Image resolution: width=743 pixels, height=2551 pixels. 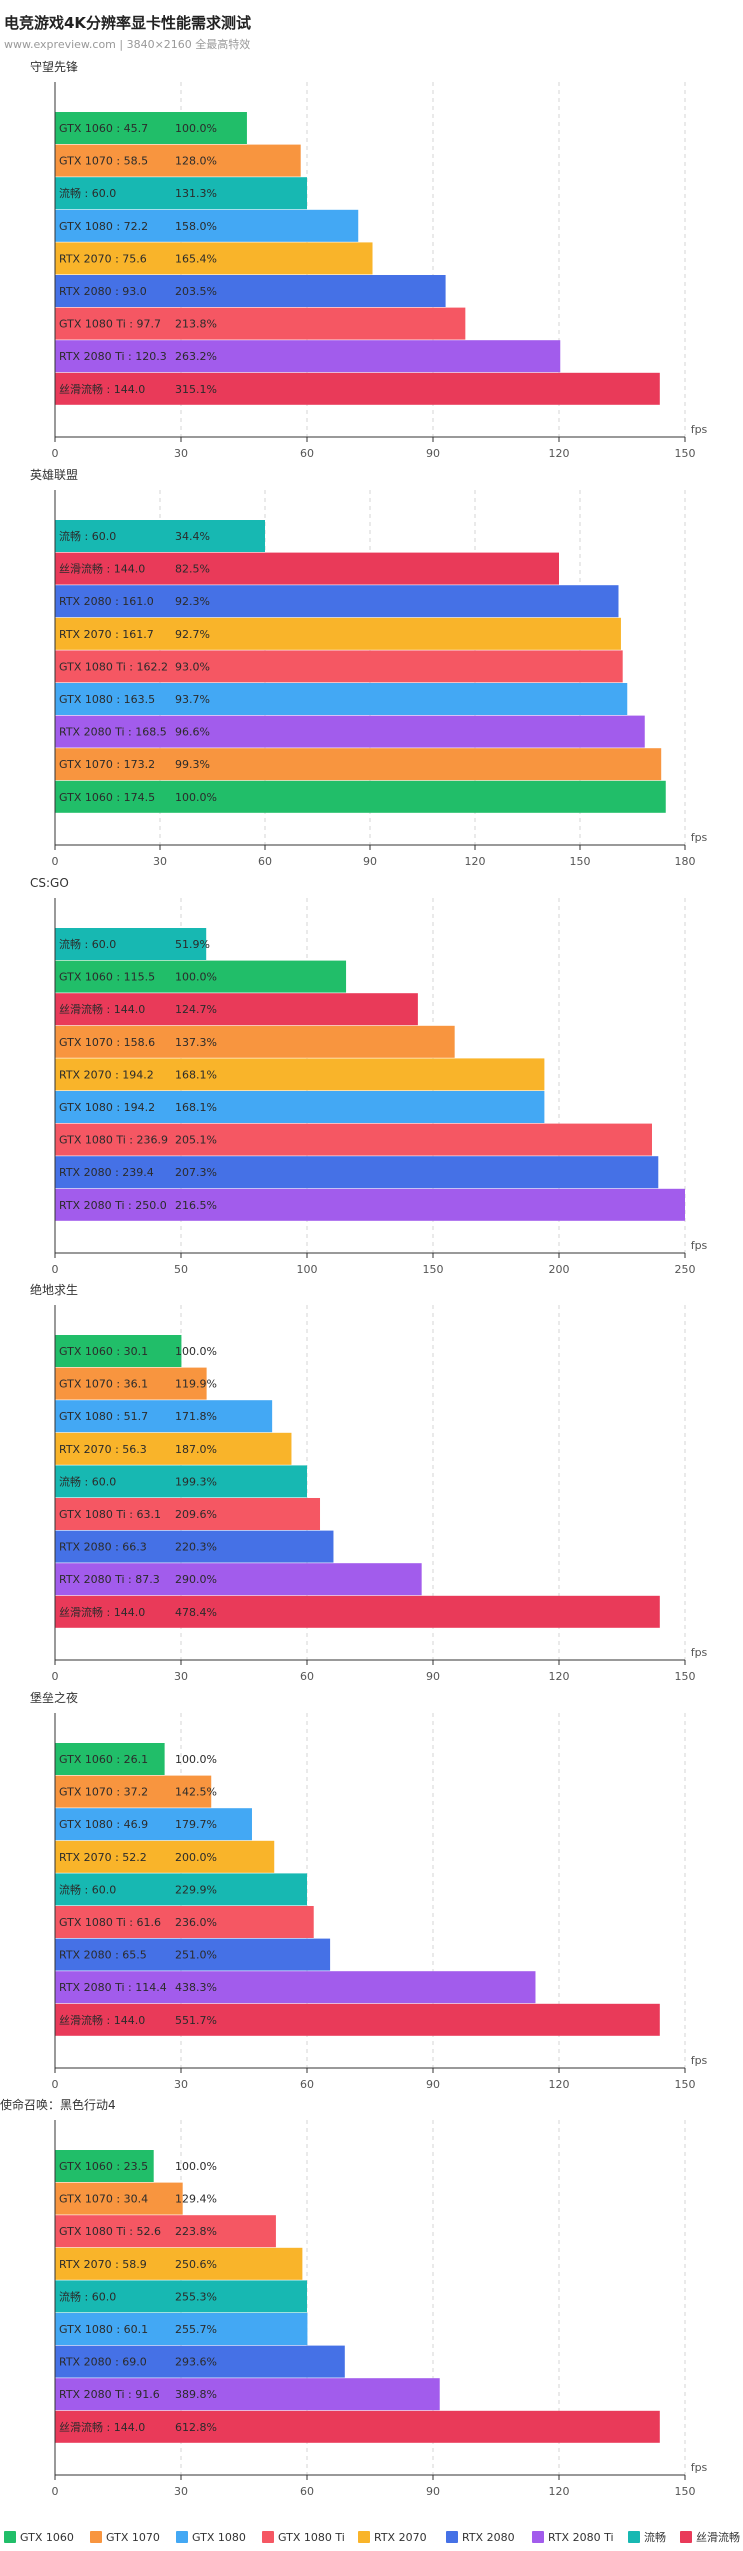 What do you see at coordinates (710, 2538) in the screenshot?
I see `legend-item-tier: 丝滑流畅` at bounding box center [710, 2538].